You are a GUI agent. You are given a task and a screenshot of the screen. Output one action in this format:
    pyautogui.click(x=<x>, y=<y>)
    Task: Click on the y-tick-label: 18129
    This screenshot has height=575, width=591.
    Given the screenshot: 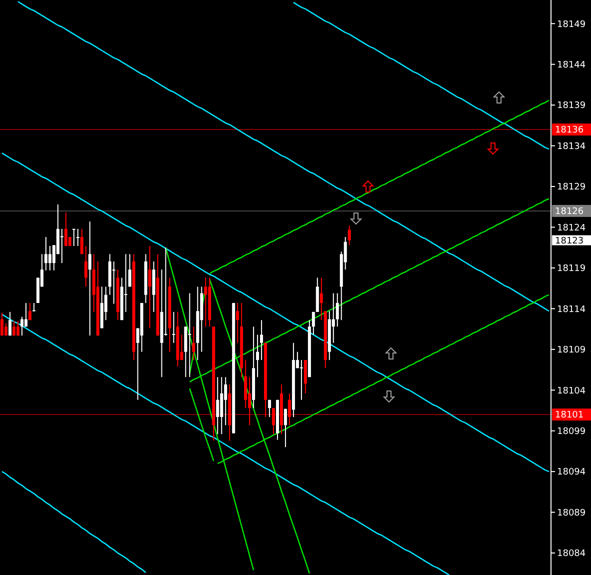 What is the action you would take?
    pyautogui.click(x=571, y=187)
    